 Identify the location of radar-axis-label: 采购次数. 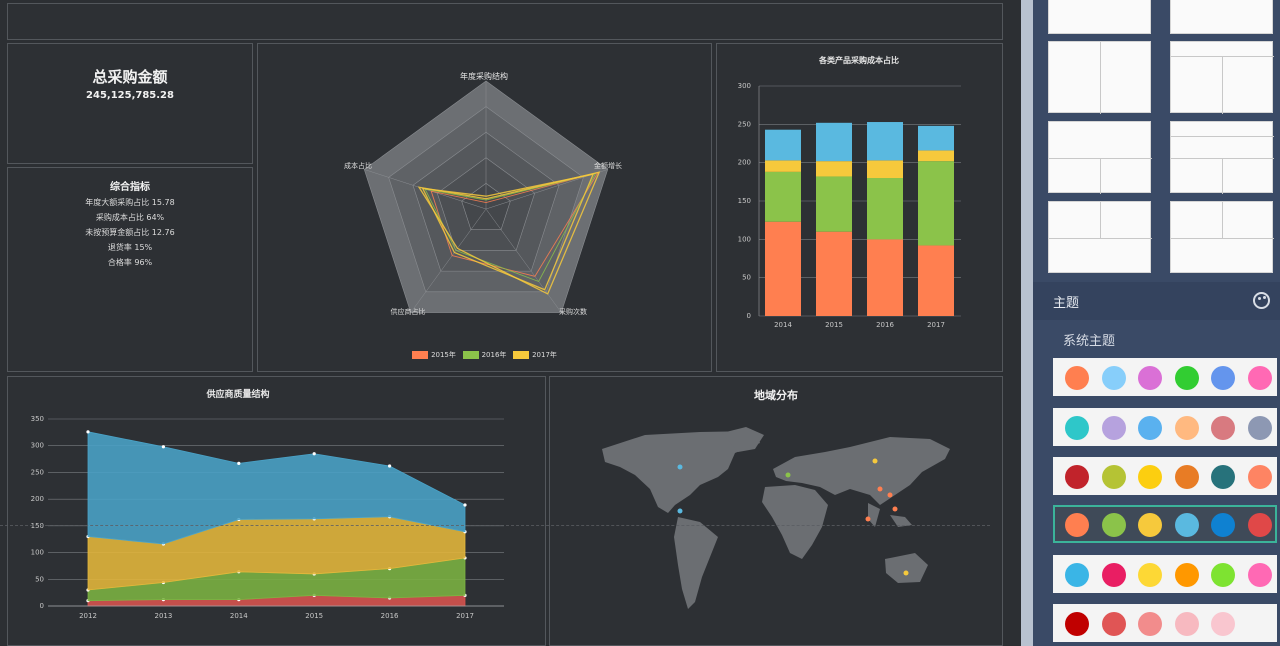
(573, 311).